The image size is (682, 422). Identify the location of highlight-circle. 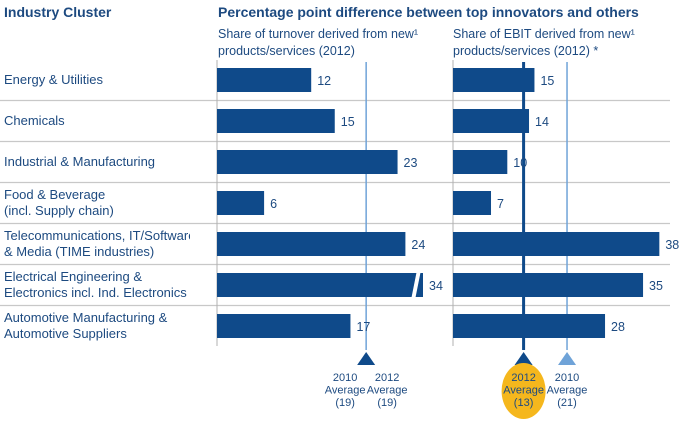
(523, 391).